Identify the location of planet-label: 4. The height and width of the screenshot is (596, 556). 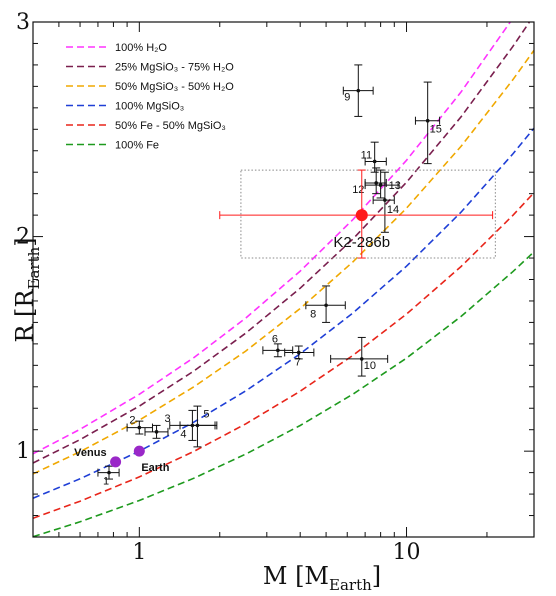
(183, 434).